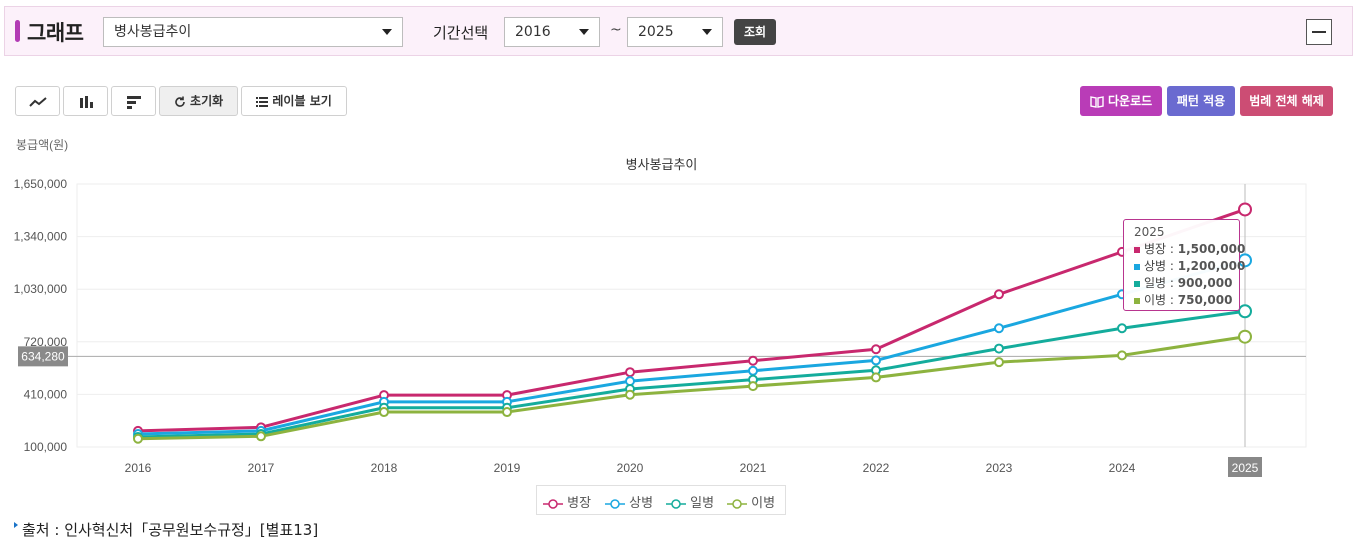 This screenshot has width=1365, height=557. Describe the element at coordinates (1122, 468) in the screenshot. I see `x-tick-label: 2024` at that location.